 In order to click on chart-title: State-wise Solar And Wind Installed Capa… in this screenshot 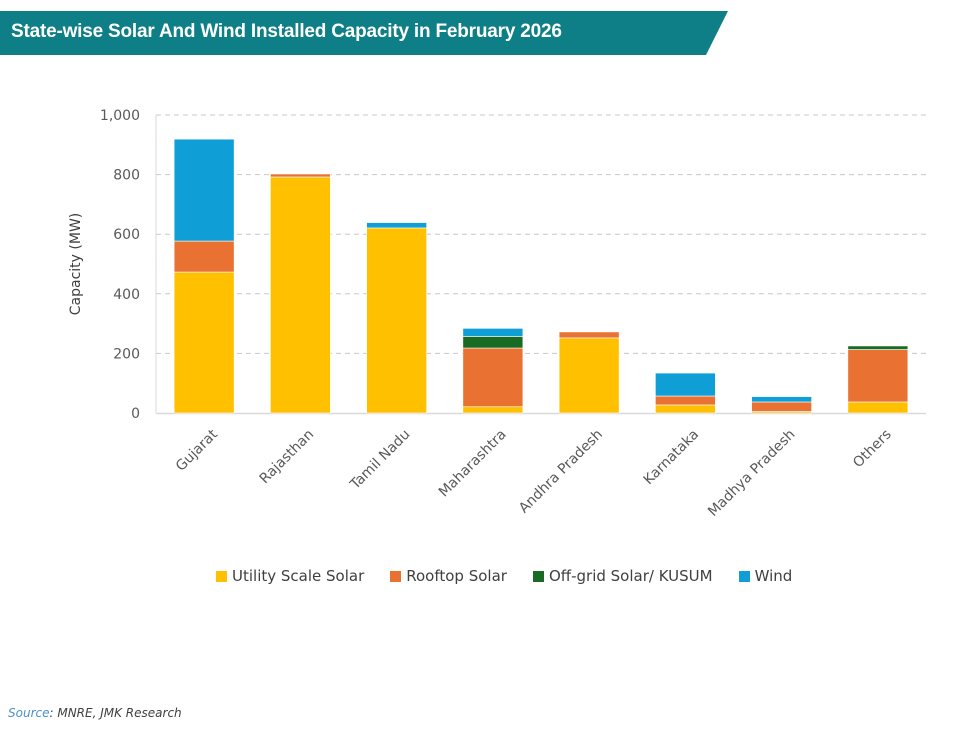, I will do `click(286, 31)`.